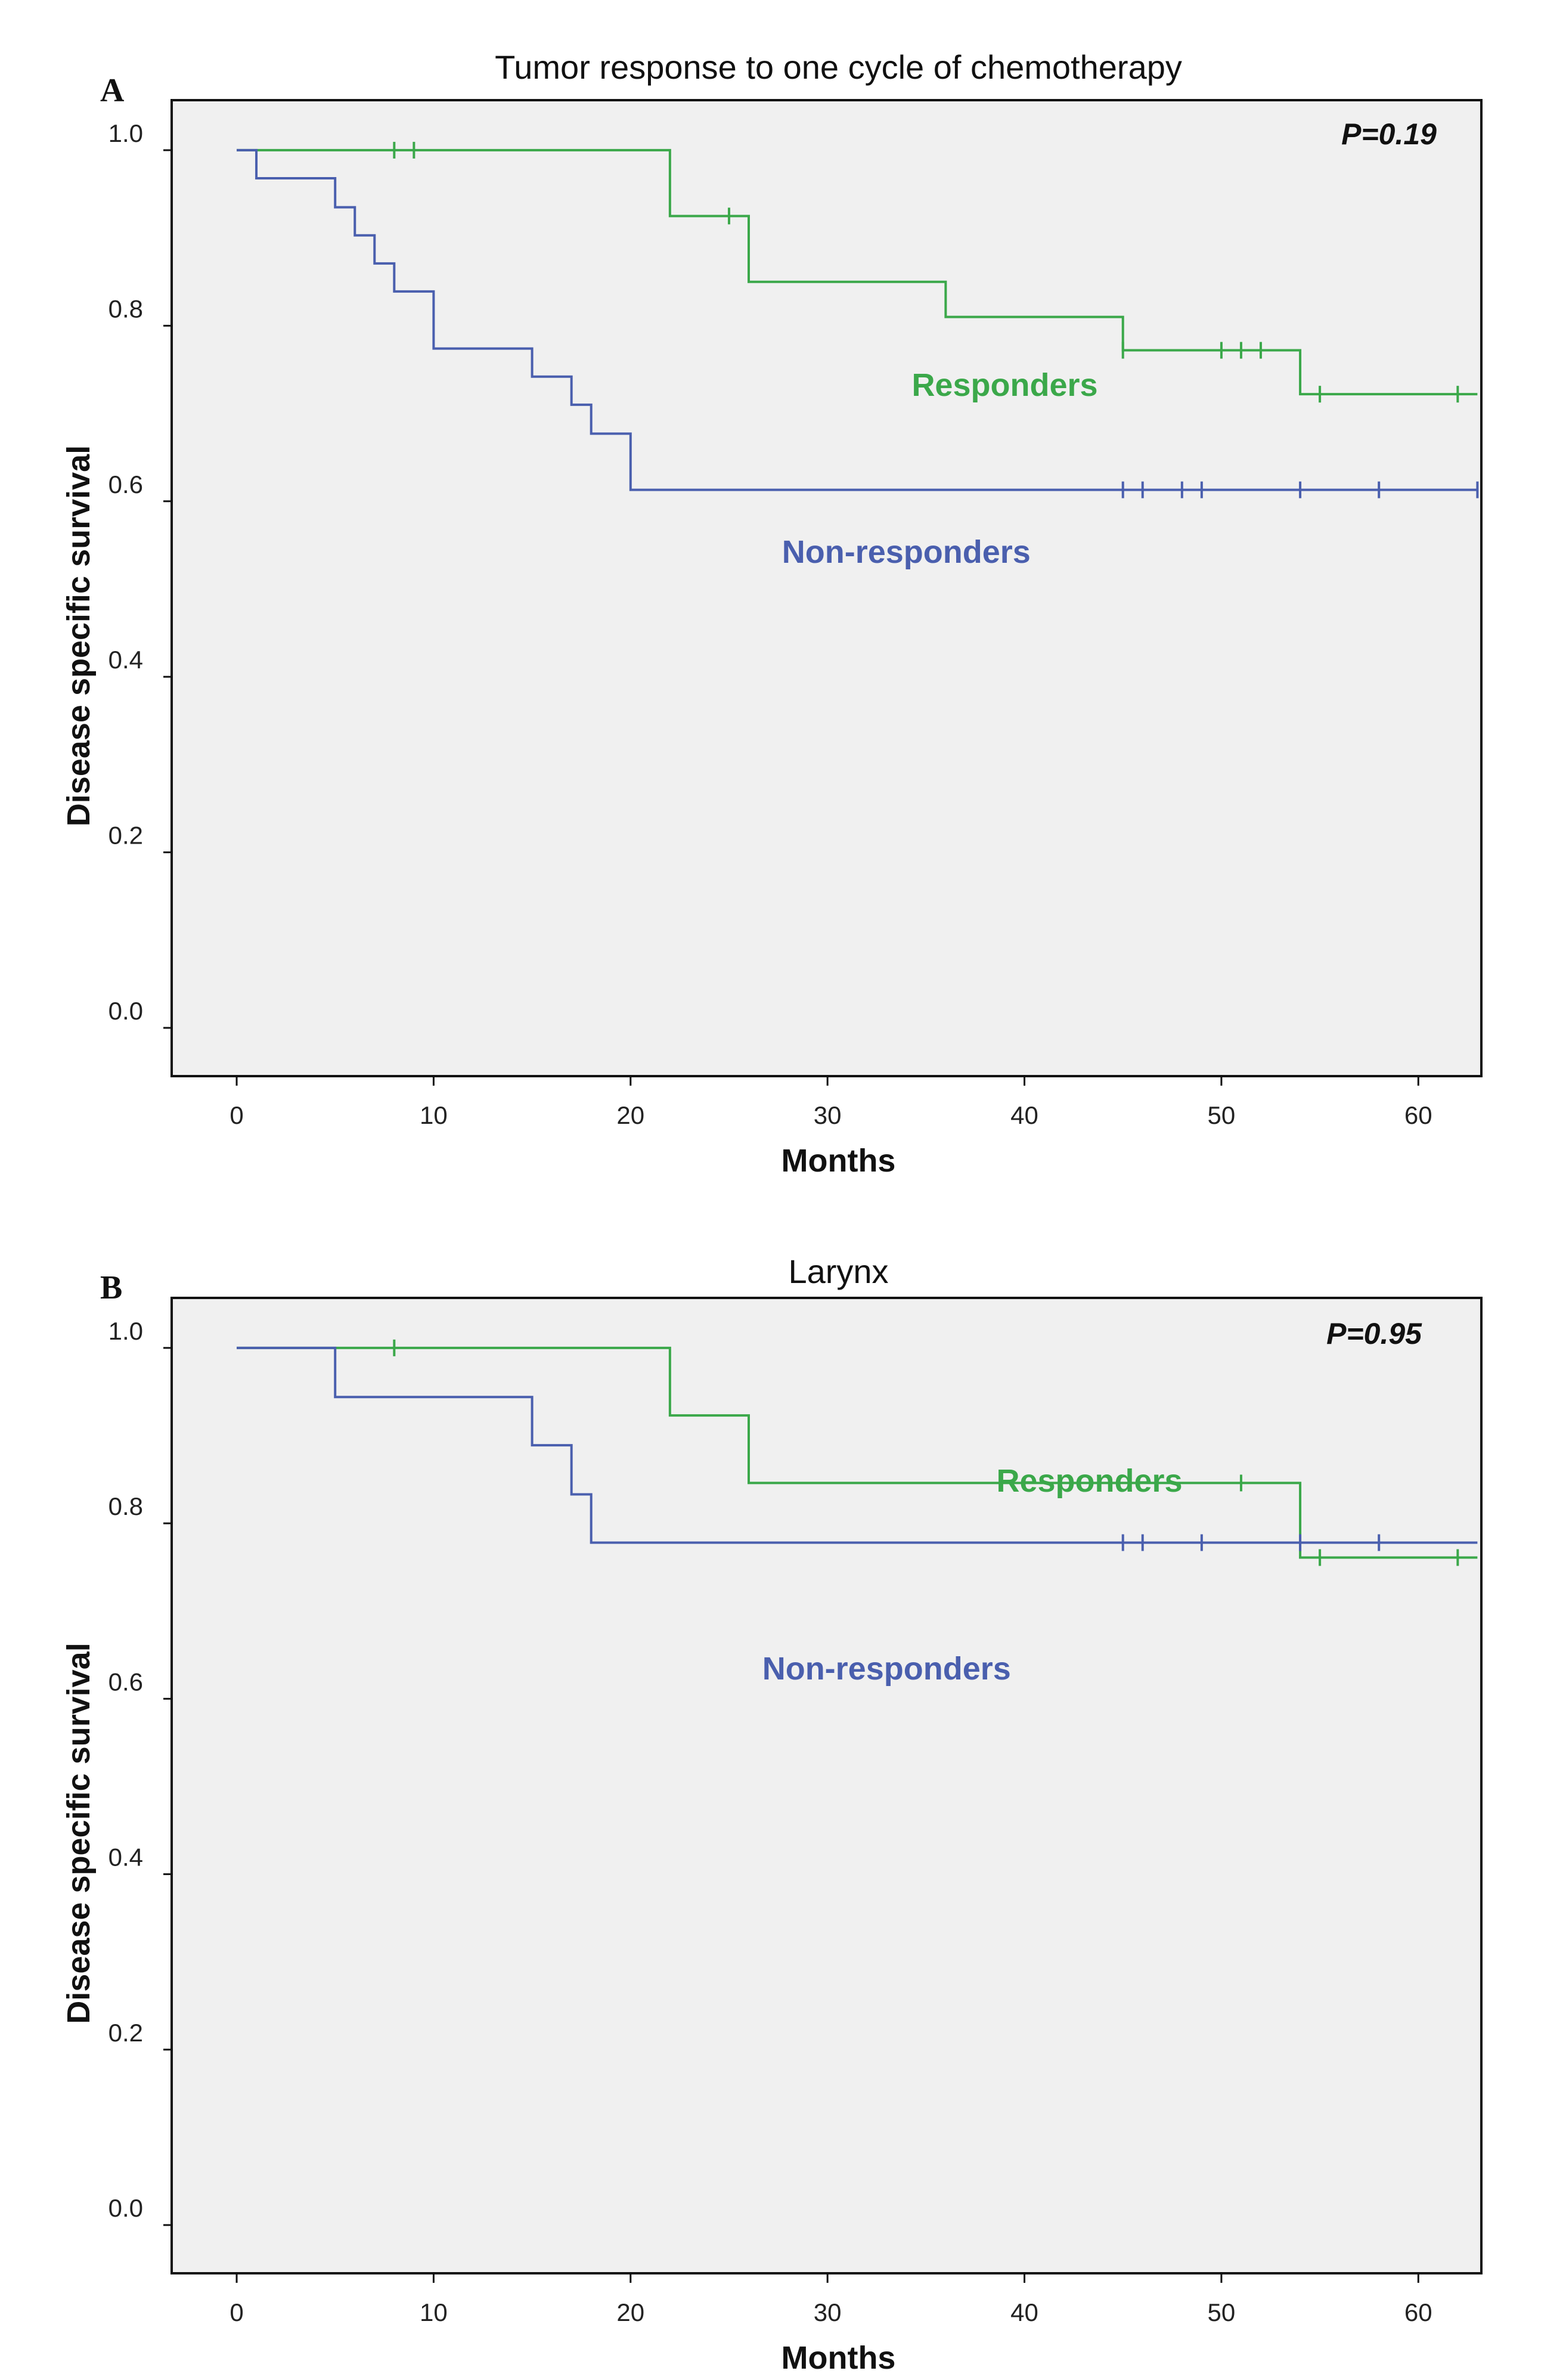 Image resolution: width=1566 pixels, height=2380 pixels. I want to click on series-responders: Responders, so click(858, 272).